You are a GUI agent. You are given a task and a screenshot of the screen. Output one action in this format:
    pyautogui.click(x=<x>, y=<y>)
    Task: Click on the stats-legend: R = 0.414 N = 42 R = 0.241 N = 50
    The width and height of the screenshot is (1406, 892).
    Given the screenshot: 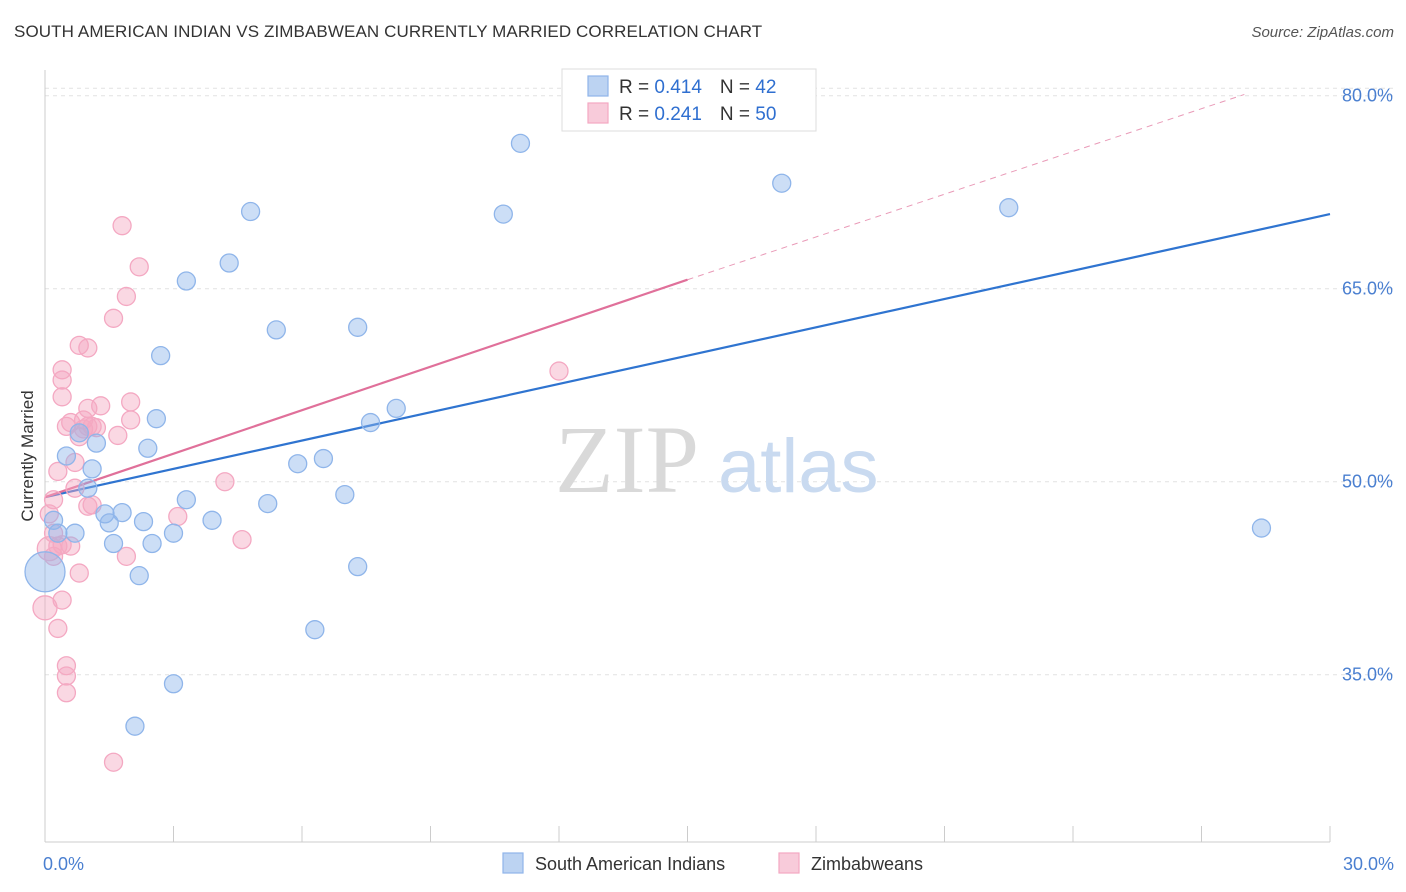 What is the action you would take?
    pyautogui.click(x=689, y=100)
    